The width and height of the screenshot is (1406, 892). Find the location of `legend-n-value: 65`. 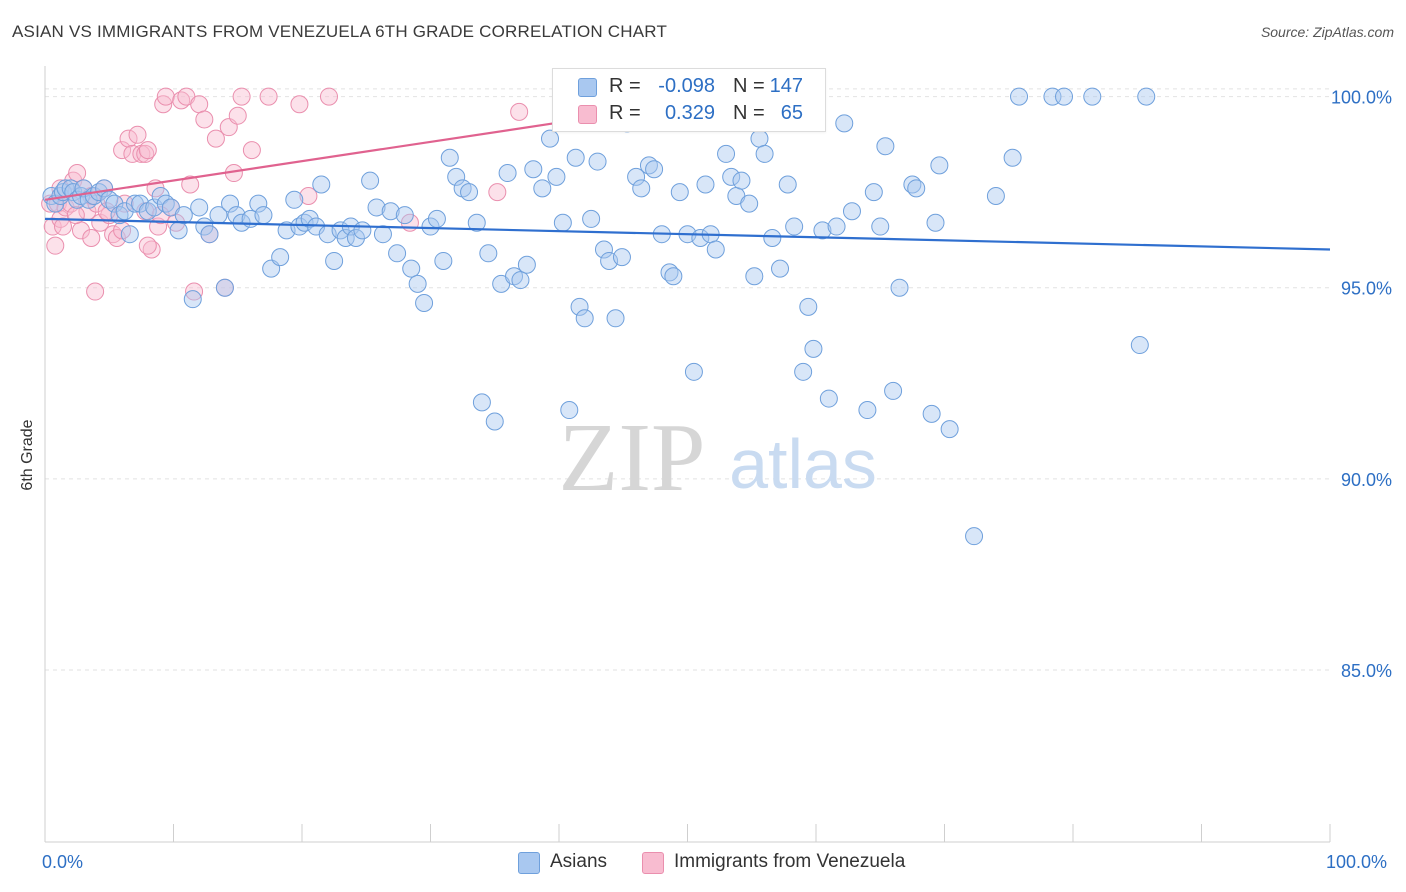

legend-n-value: 65 is located at coordinates (791, 113).